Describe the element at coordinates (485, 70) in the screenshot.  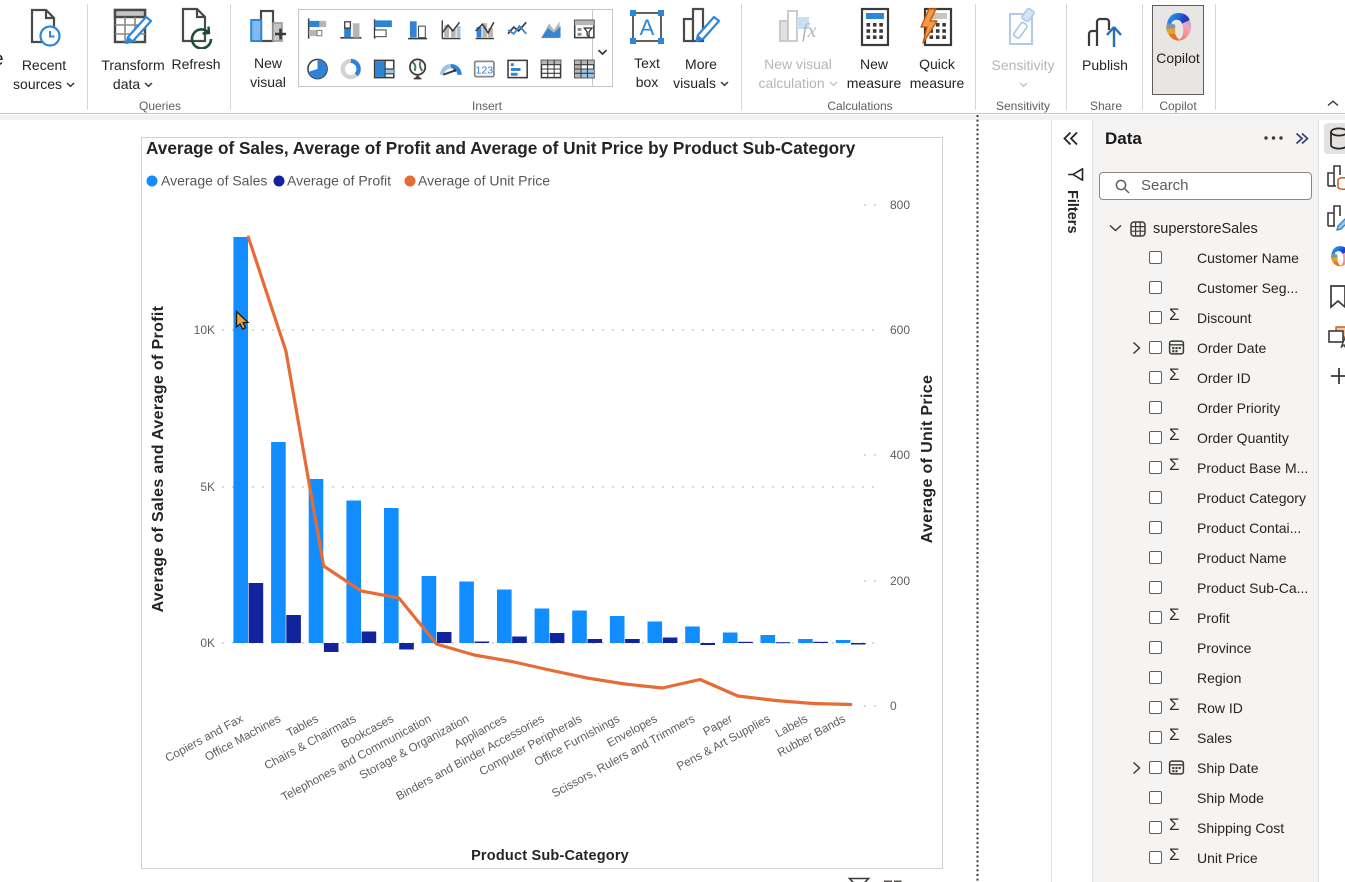
I see `svg-text: 123` at that location.